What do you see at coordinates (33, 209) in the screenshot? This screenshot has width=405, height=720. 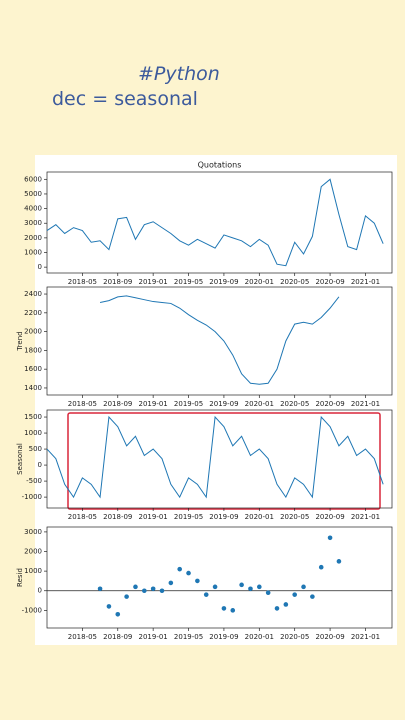 I see `y-tick-label: 4000` at bounding box center [33, 209].